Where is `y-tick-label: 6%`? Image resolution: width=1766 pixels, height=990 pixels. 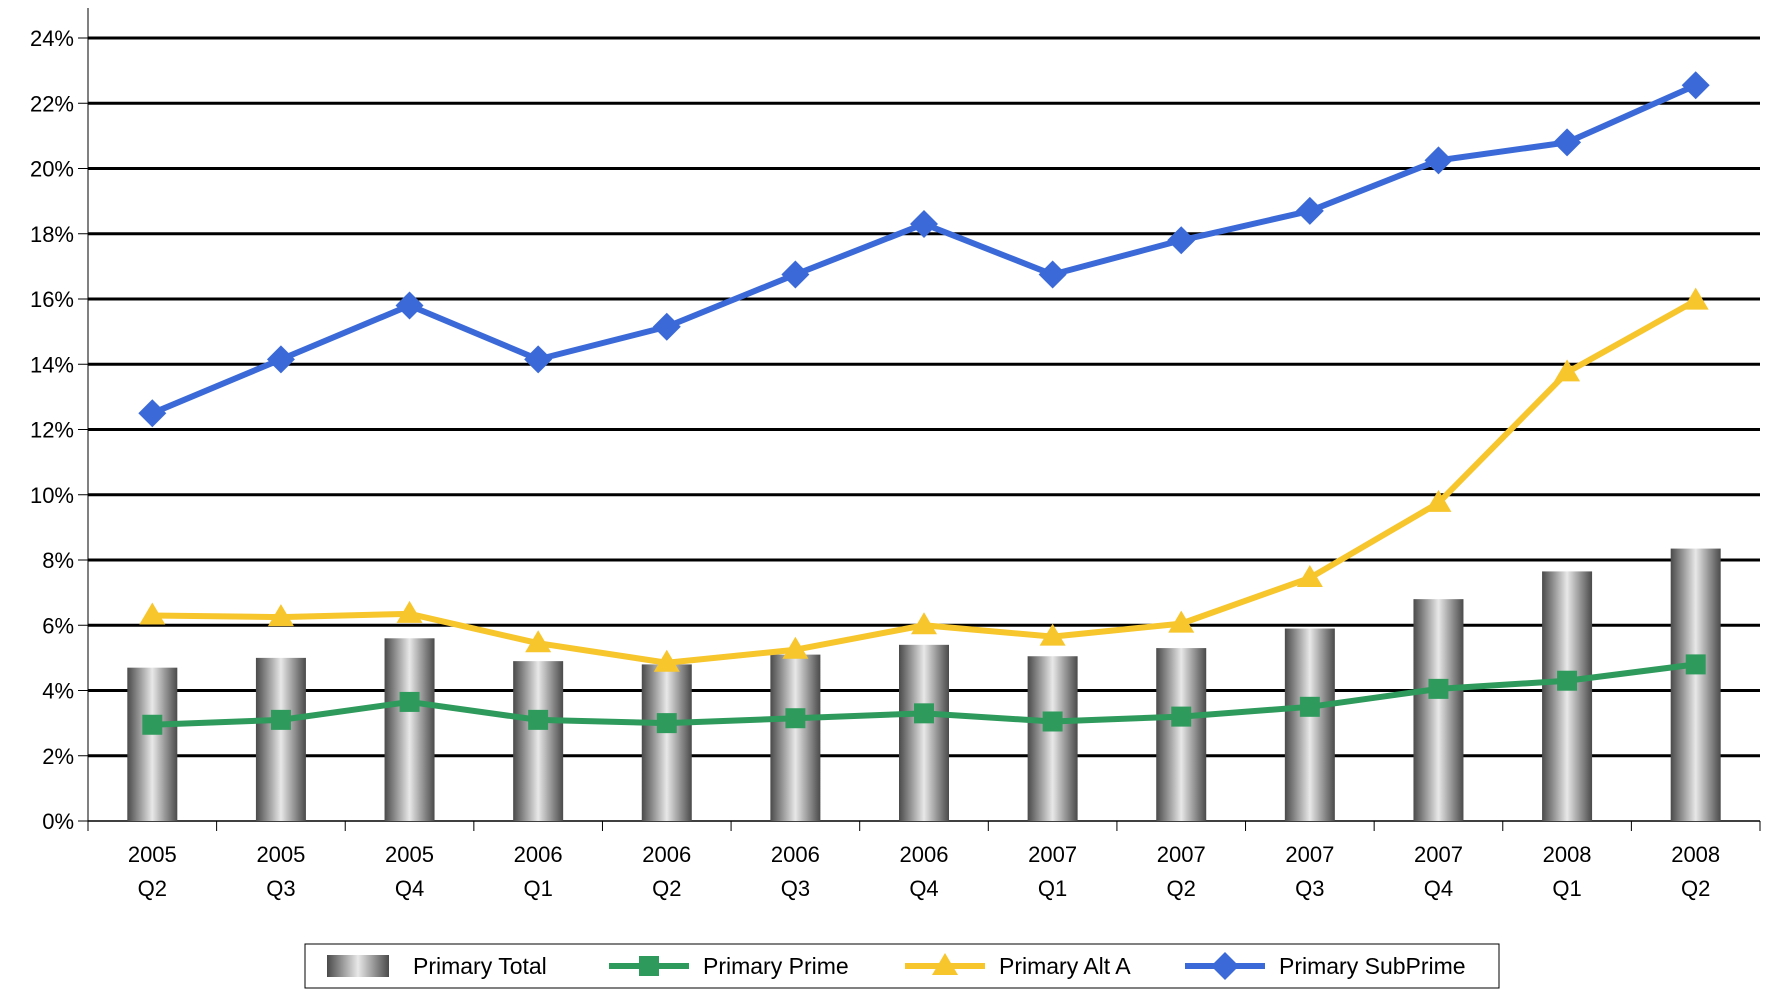 y-tick-label: 6% is located at coordinates (58, 625).